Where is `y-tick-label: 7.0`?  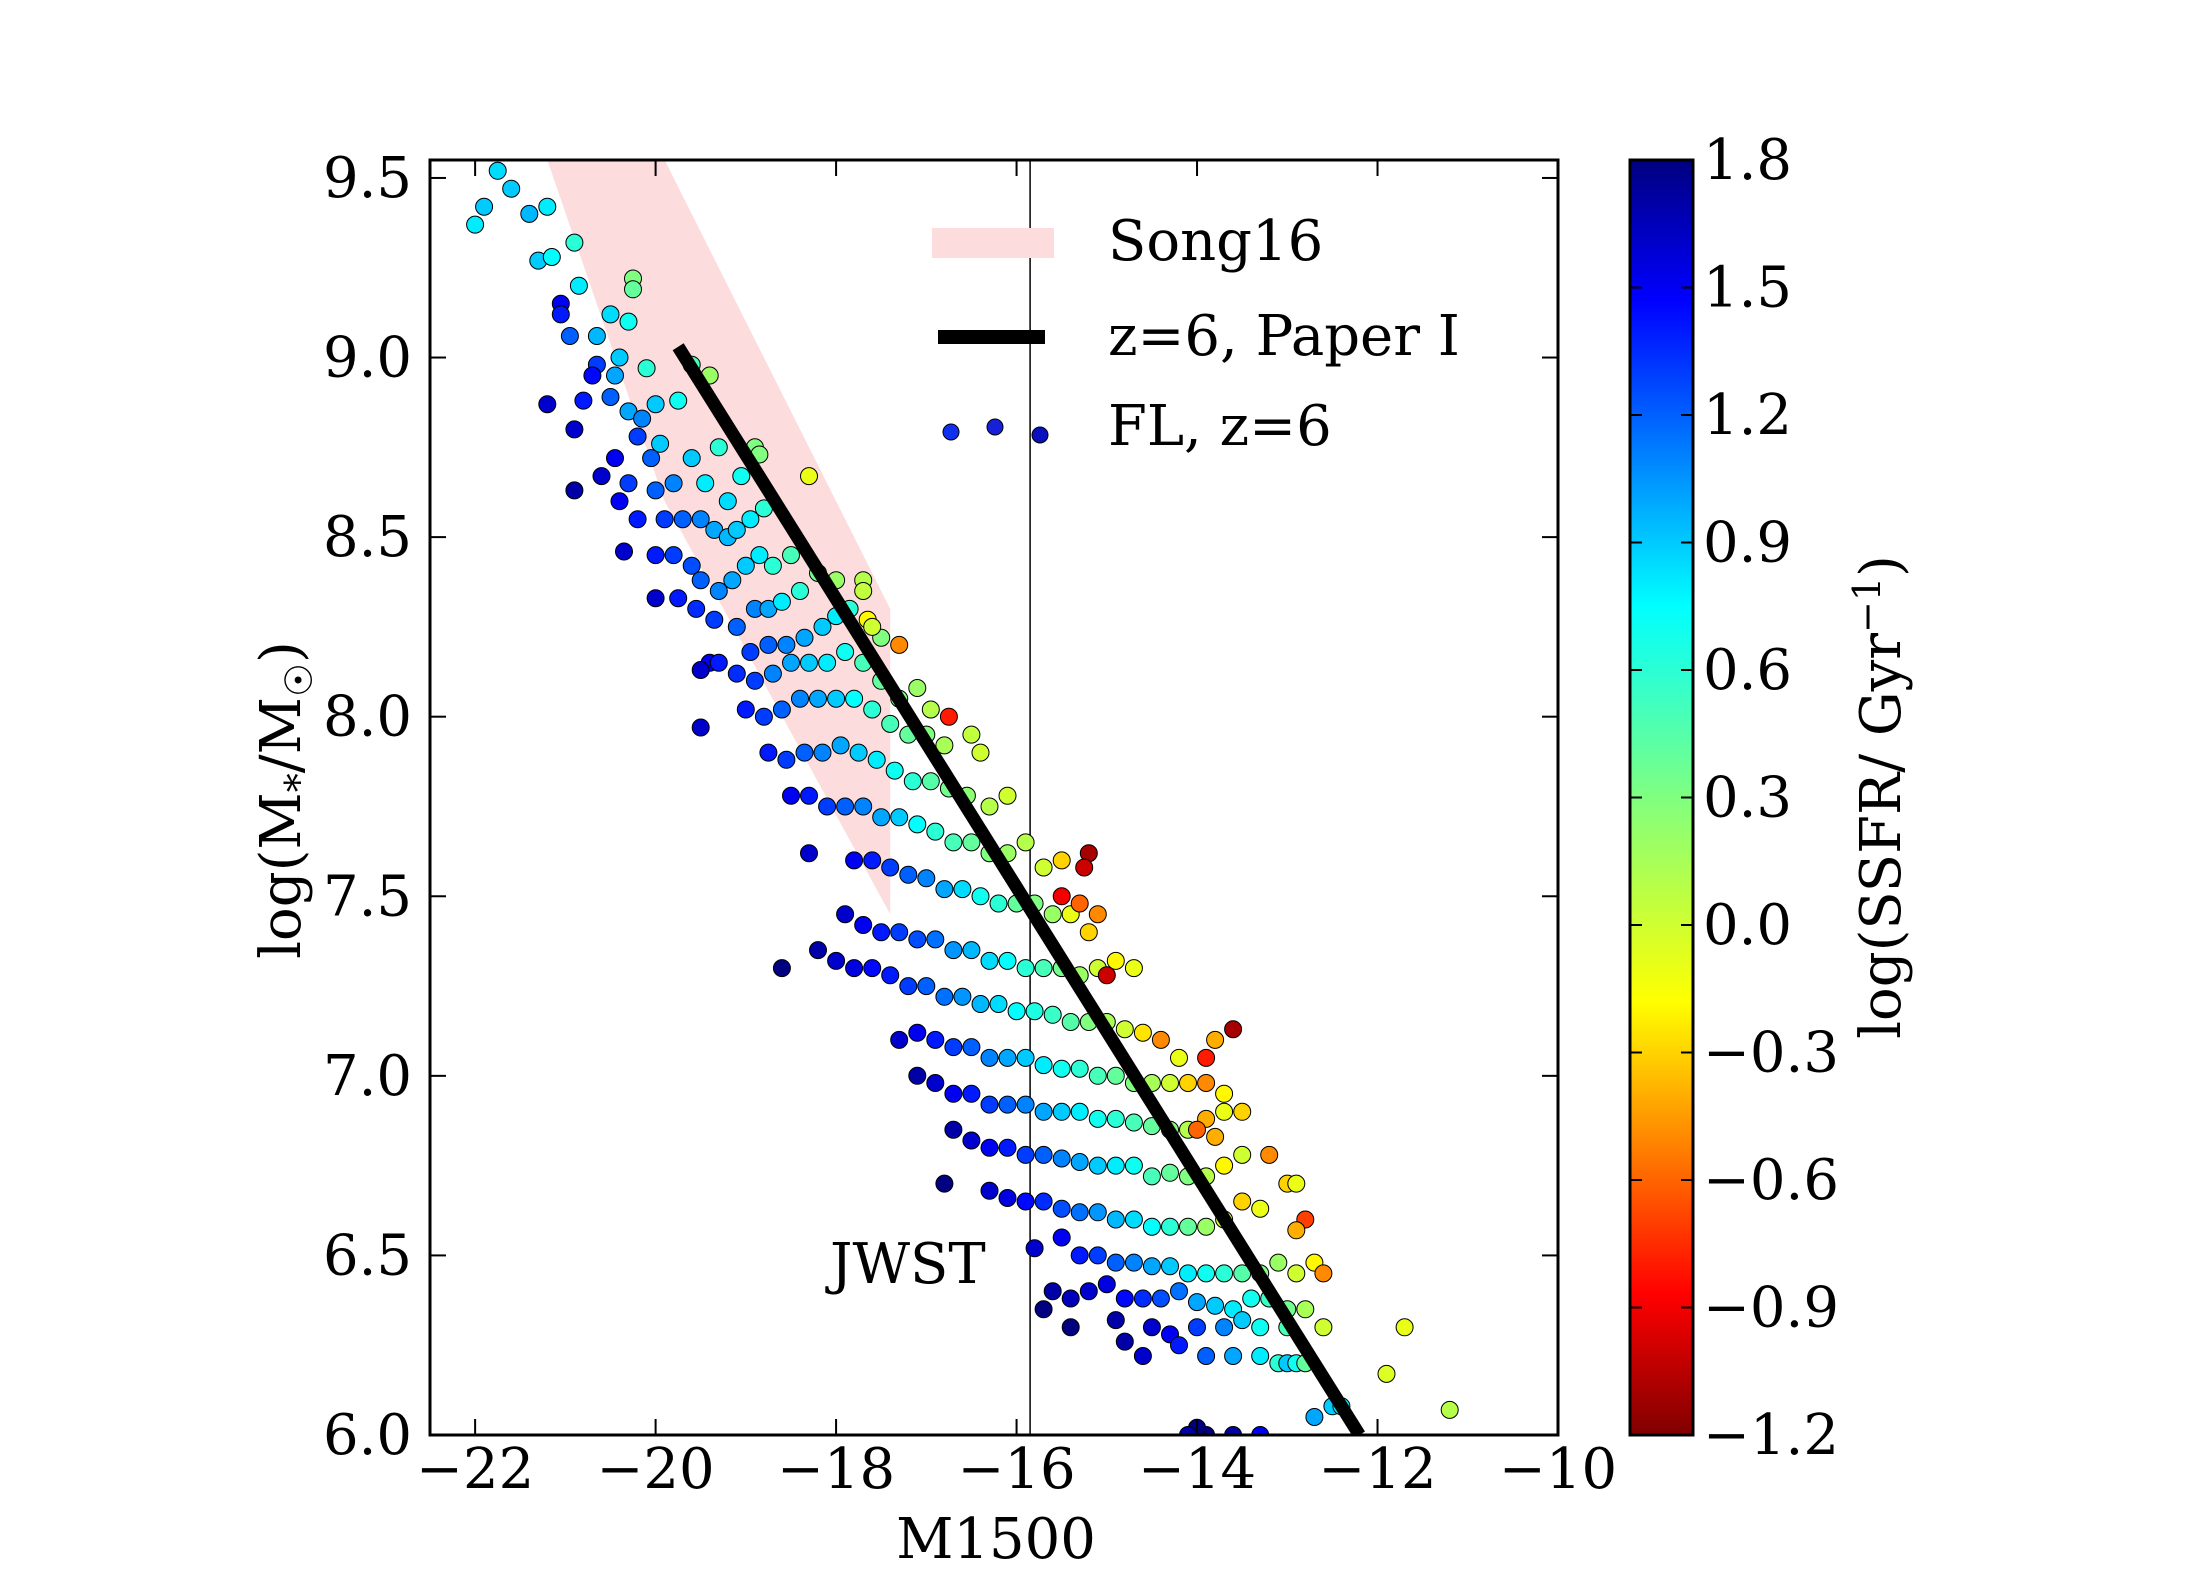
y-tick-label: 7.0 is located at coordinates (367, 1076).